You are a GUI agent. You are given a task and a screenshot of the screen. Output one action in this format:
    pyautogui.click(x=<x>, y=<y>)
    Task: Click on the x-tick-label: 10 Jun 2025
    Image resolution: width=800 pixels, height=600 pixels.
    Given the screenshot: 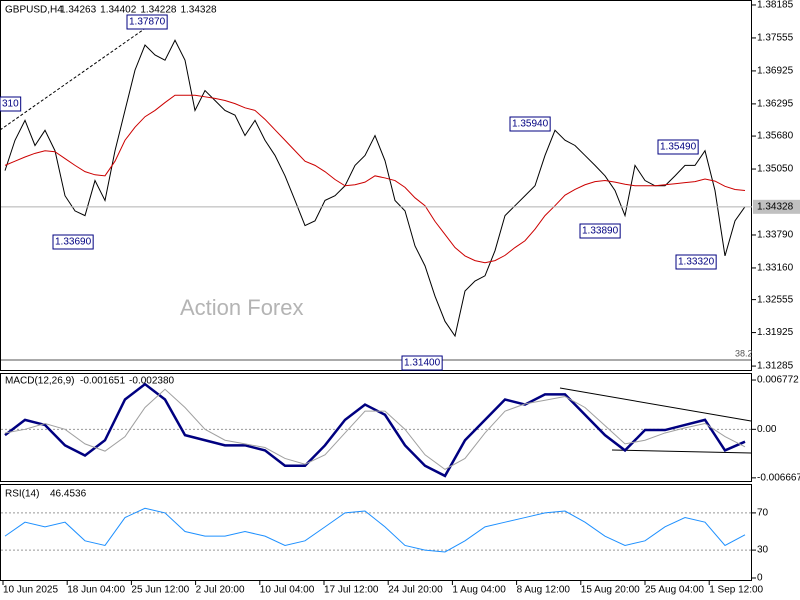 What is the action you would take?
    pyautogui.click(x=30, y=590)
    